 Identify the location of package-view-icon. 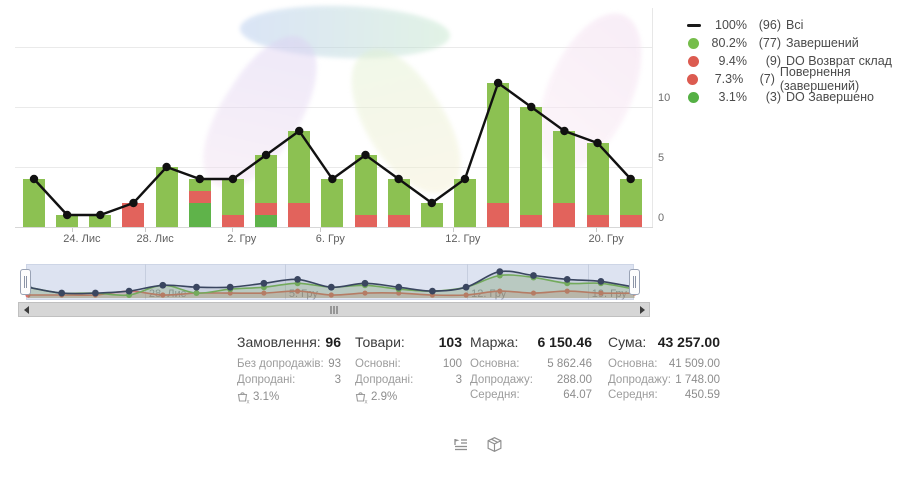
(494, 444).